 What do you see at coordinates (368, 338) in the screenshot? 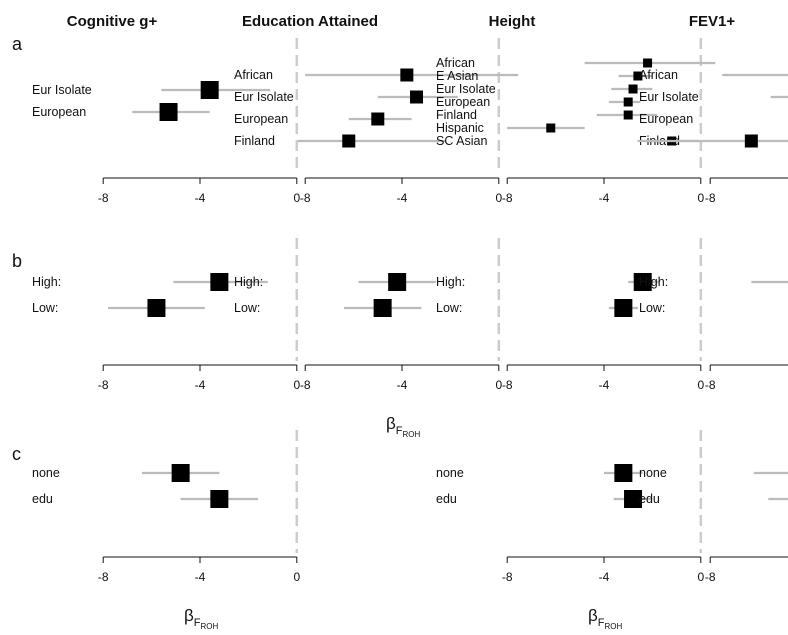
I see `panel-b-education: -8 -4 0 High: Low: βFROH` at bounding box center [368, 338].